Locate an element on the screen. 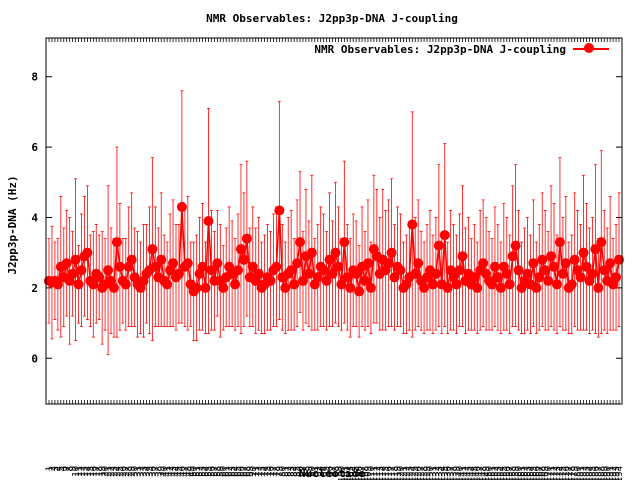 This screenshot has width=640, height=480. x-tick-label: 105 is located at coordinates (357, 473).